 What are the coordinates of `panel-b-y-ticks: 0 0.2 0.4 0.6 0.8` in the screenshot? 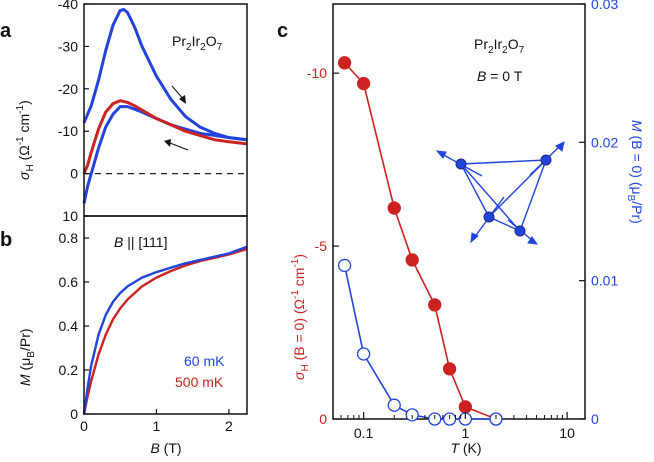 It's located at (74, 326).